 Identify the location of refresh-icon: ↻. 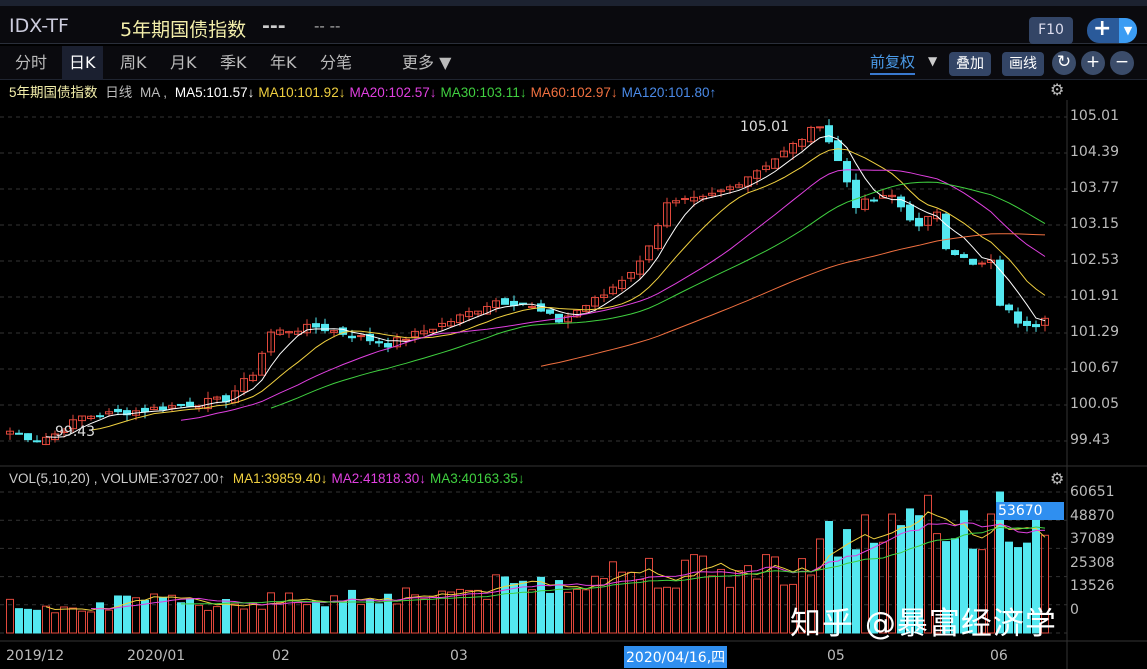
(1064, 63).